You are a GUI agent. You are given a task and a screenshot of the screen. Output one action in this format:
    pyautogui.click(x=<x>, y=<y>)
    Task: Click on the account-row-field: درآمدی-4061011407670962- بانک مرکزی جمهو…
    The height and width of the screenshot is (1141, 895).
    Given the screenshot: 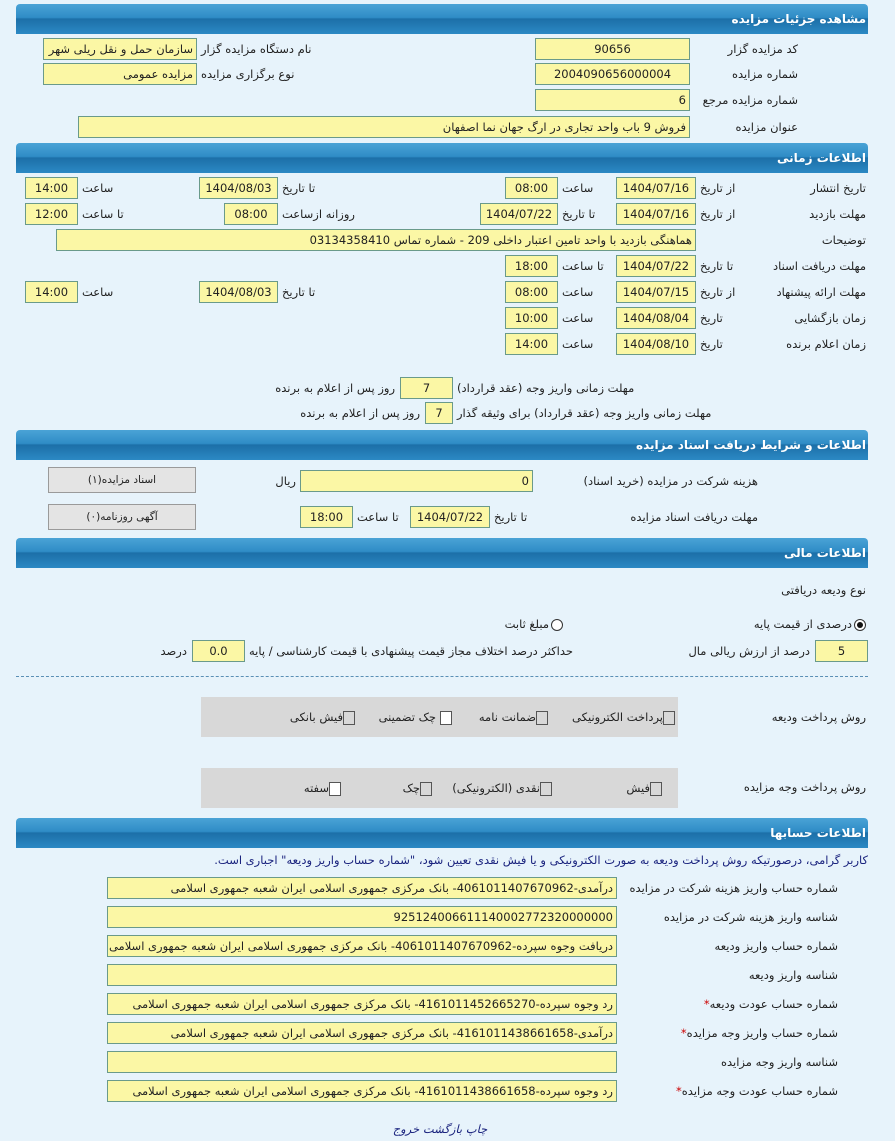 What is the action you would take?
    pyautogui.click(x=362, y=888)
    